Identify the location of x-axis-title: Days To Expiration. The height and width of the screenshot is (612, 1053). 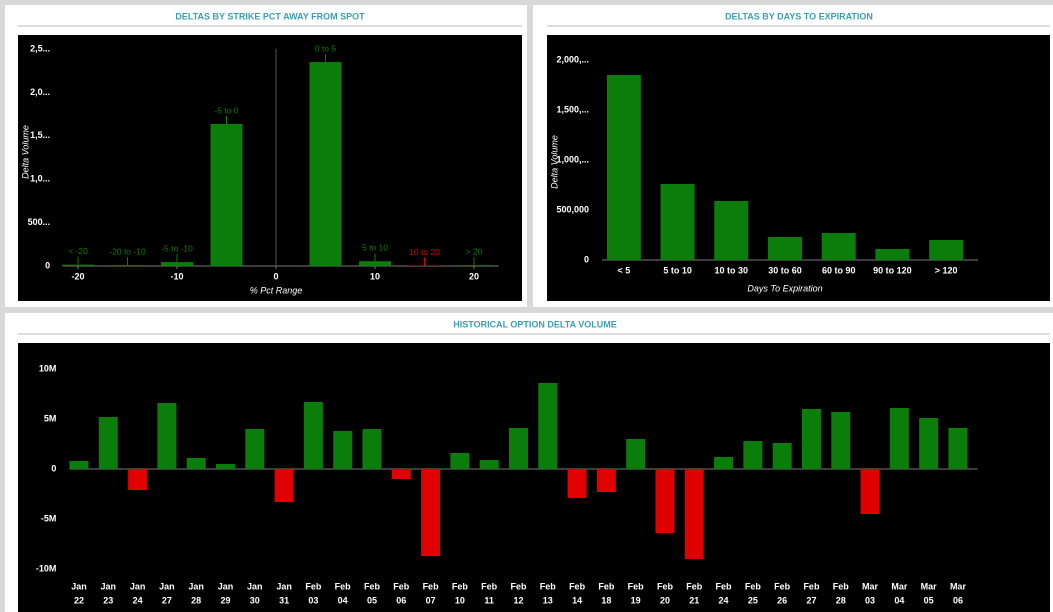
(784, 288).